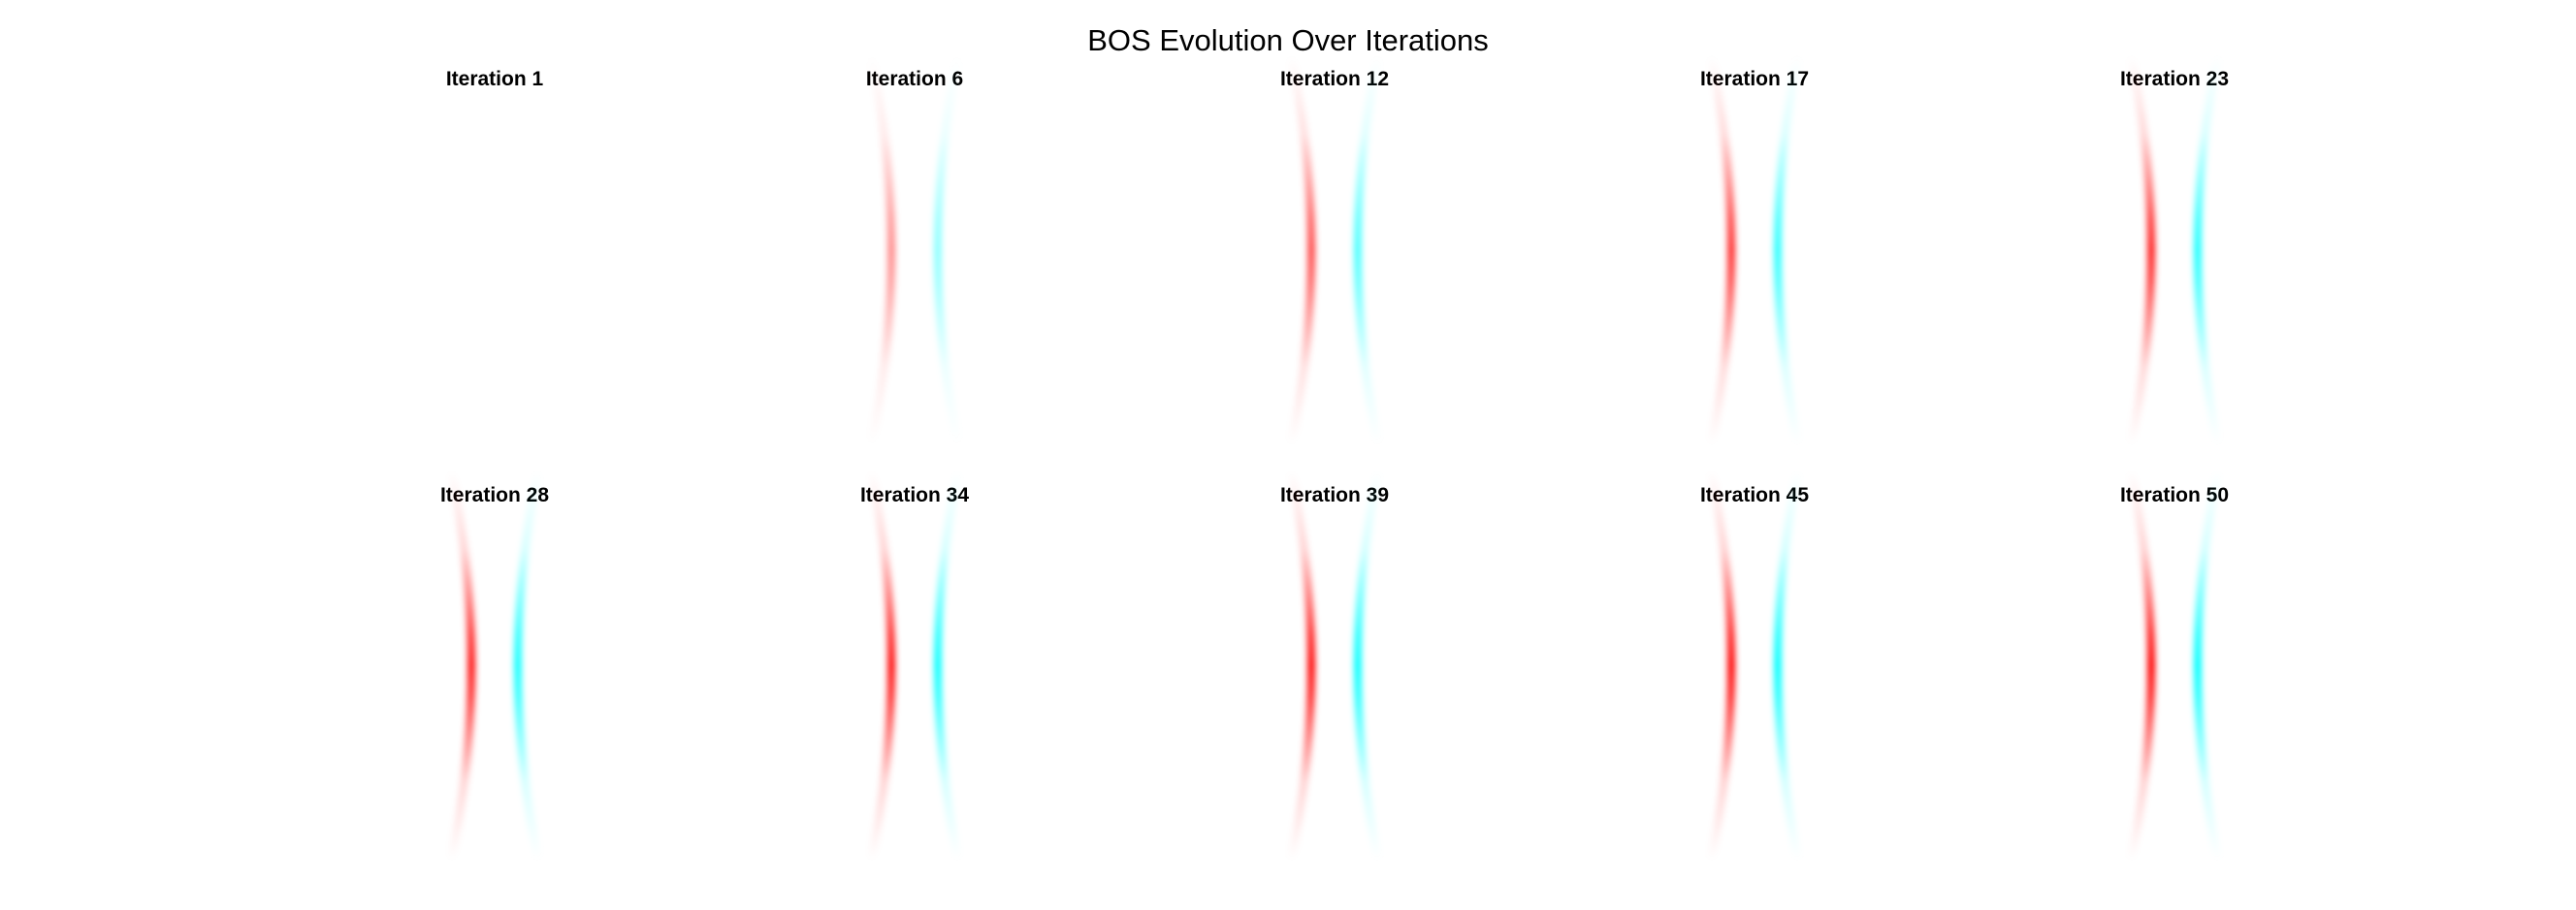  Describe the element at coordinates (1288, 40) in the screenshot. I see `figure-title: BOS Evolution Over Iterations` at that location.